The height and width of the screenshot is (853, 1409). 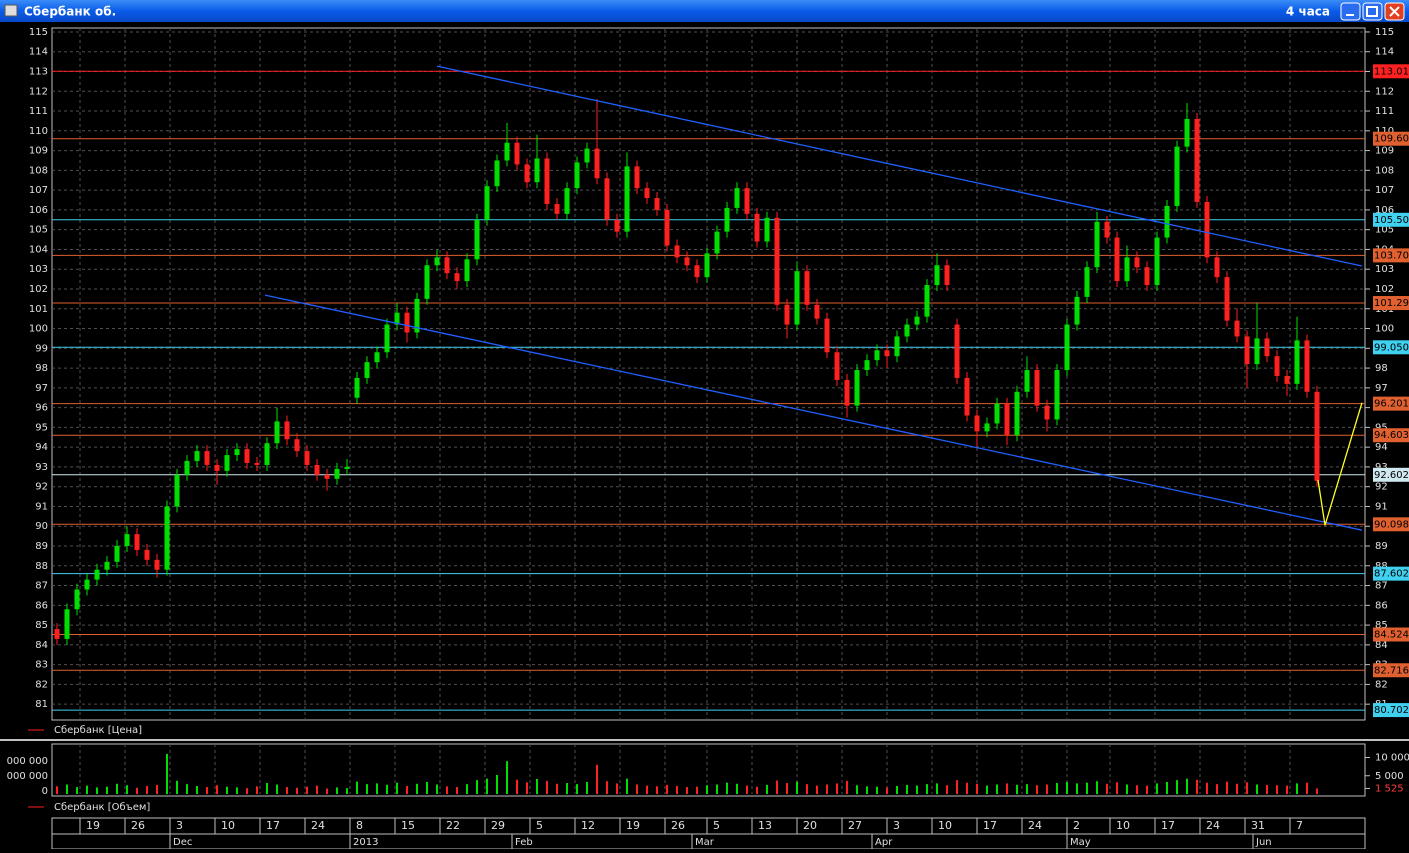 What do you see at coordinates (1391, 524) in the screenshot?
I see `level-label: 90.098` at bounding box center [1391, 524].